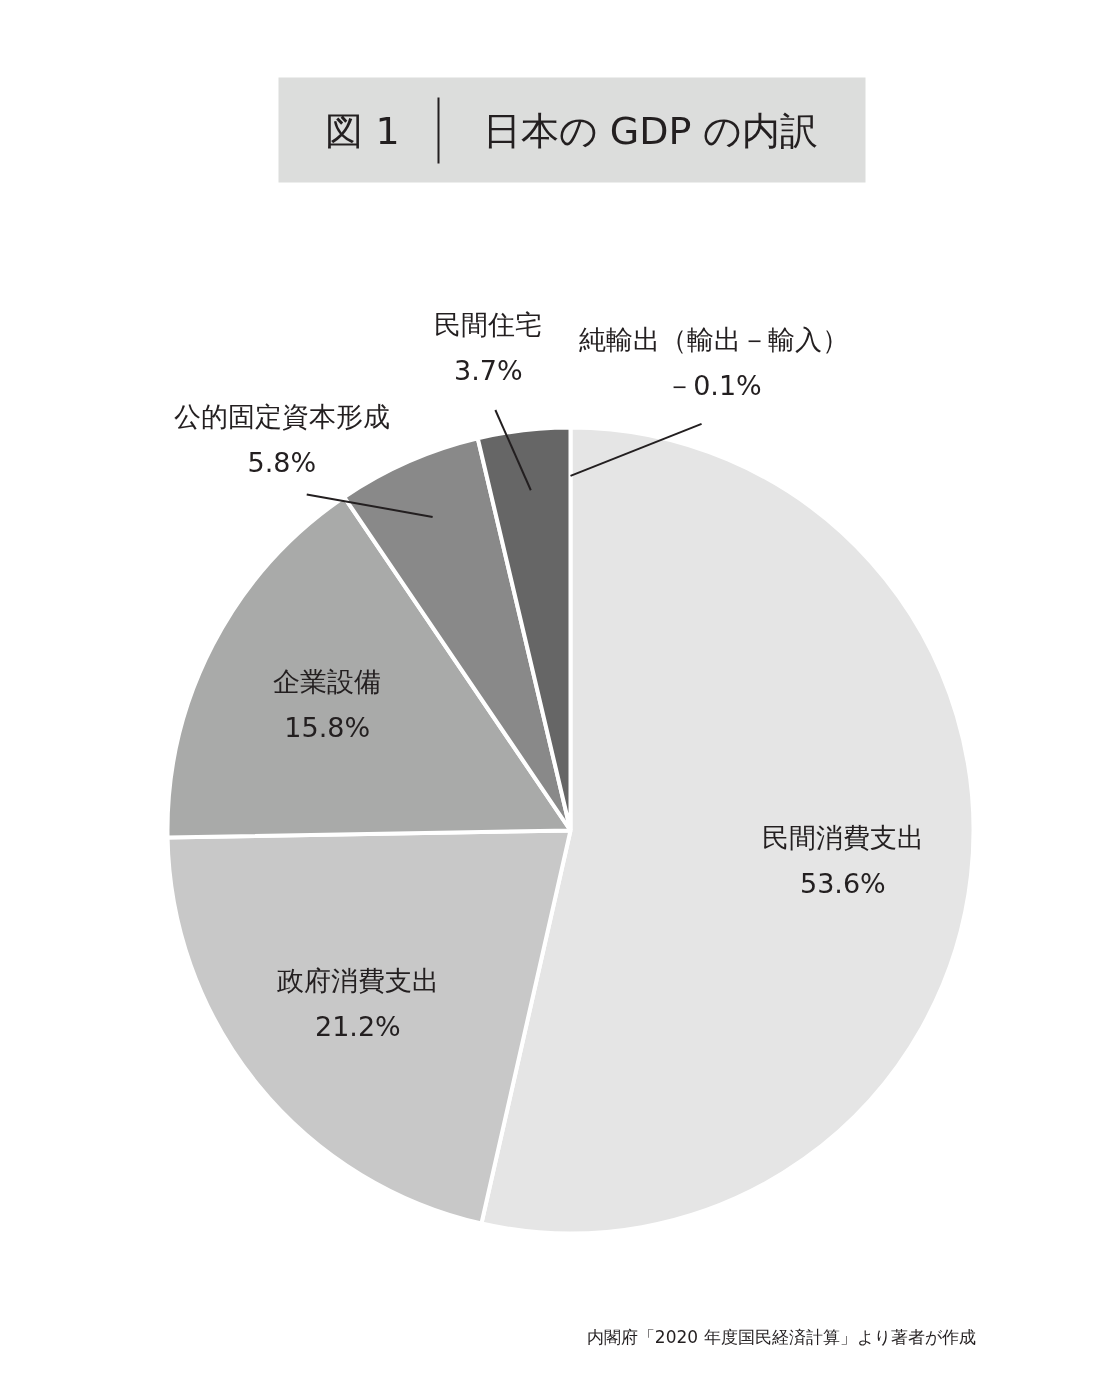 The image size is (1110, 1396). I want to click on chart-title: 図 1, so click(362, 130).